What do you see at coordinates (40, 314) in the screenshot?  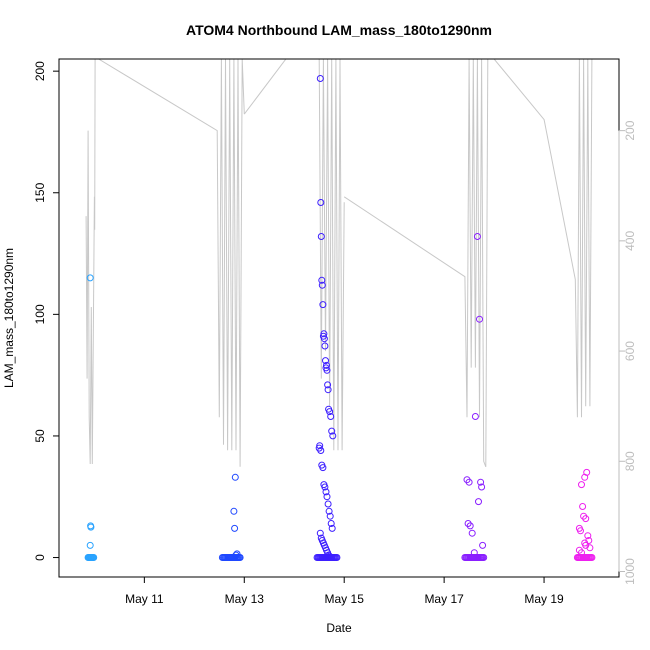 I see `y-tick-label: 100` at bounding box center [40, 314].